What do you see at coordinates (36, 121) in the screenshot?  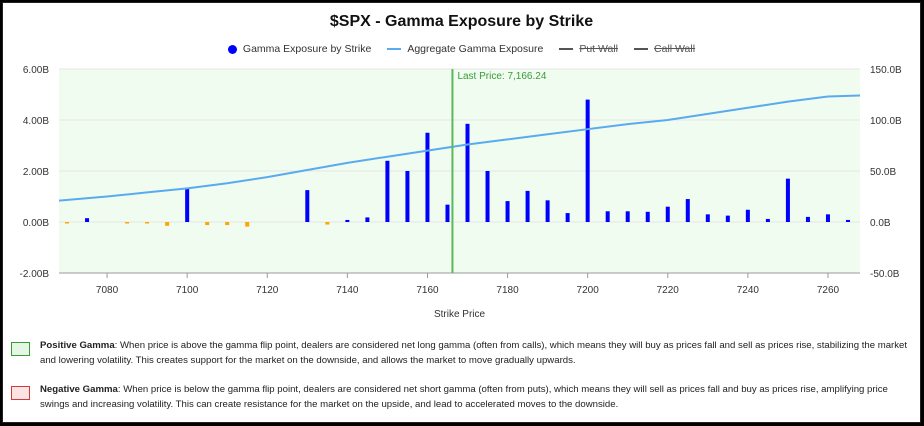 I see `y-left-tick: 4.00B` at bounding box center [36, 121].